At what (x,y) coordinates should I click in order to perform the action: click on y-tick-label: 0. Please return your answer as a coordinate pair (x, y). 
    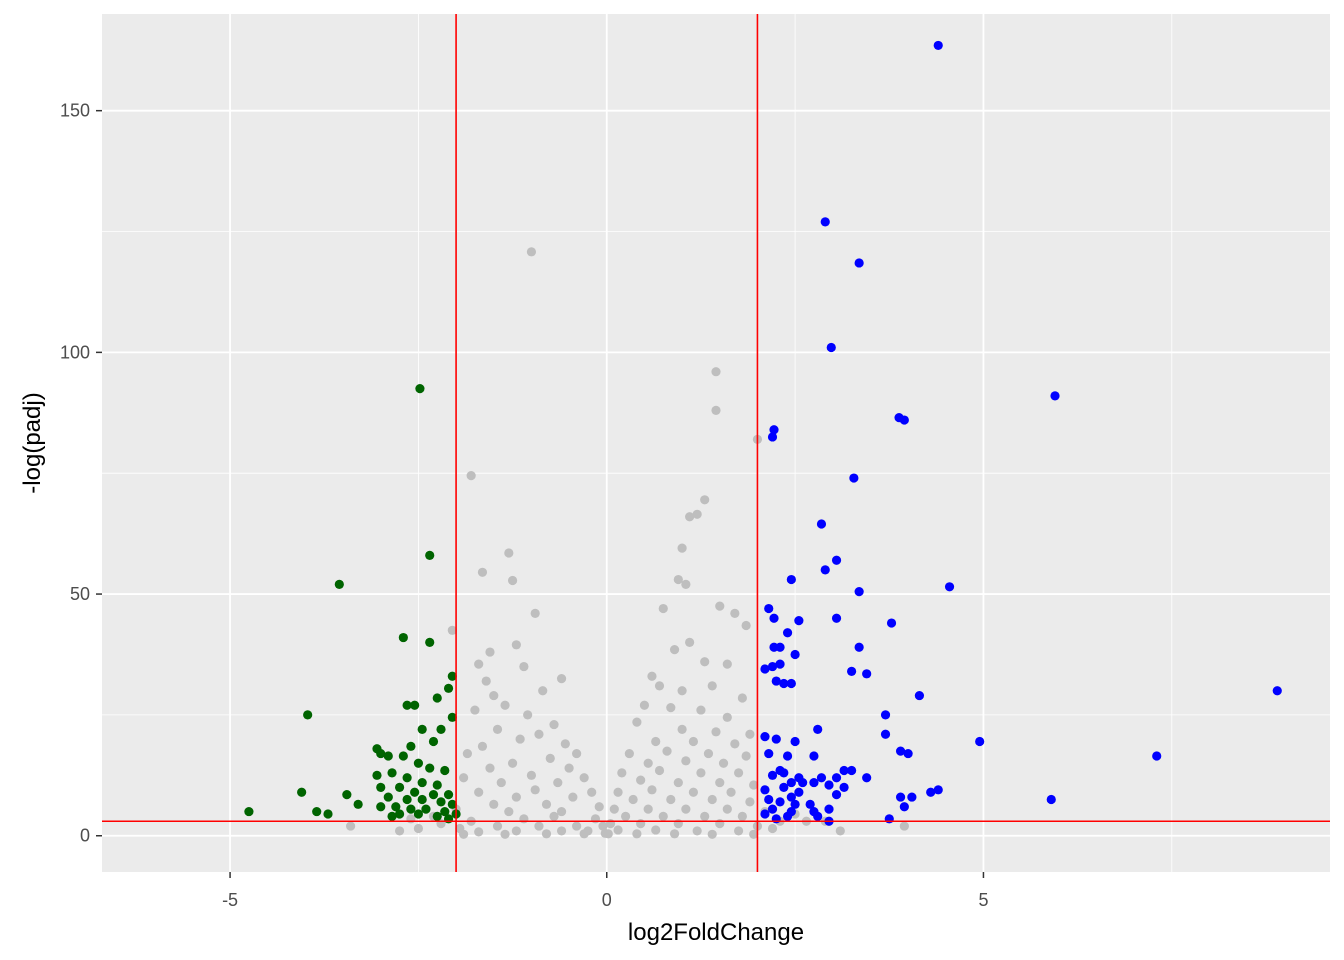
    Looking at the image, I should click on (85, 836).